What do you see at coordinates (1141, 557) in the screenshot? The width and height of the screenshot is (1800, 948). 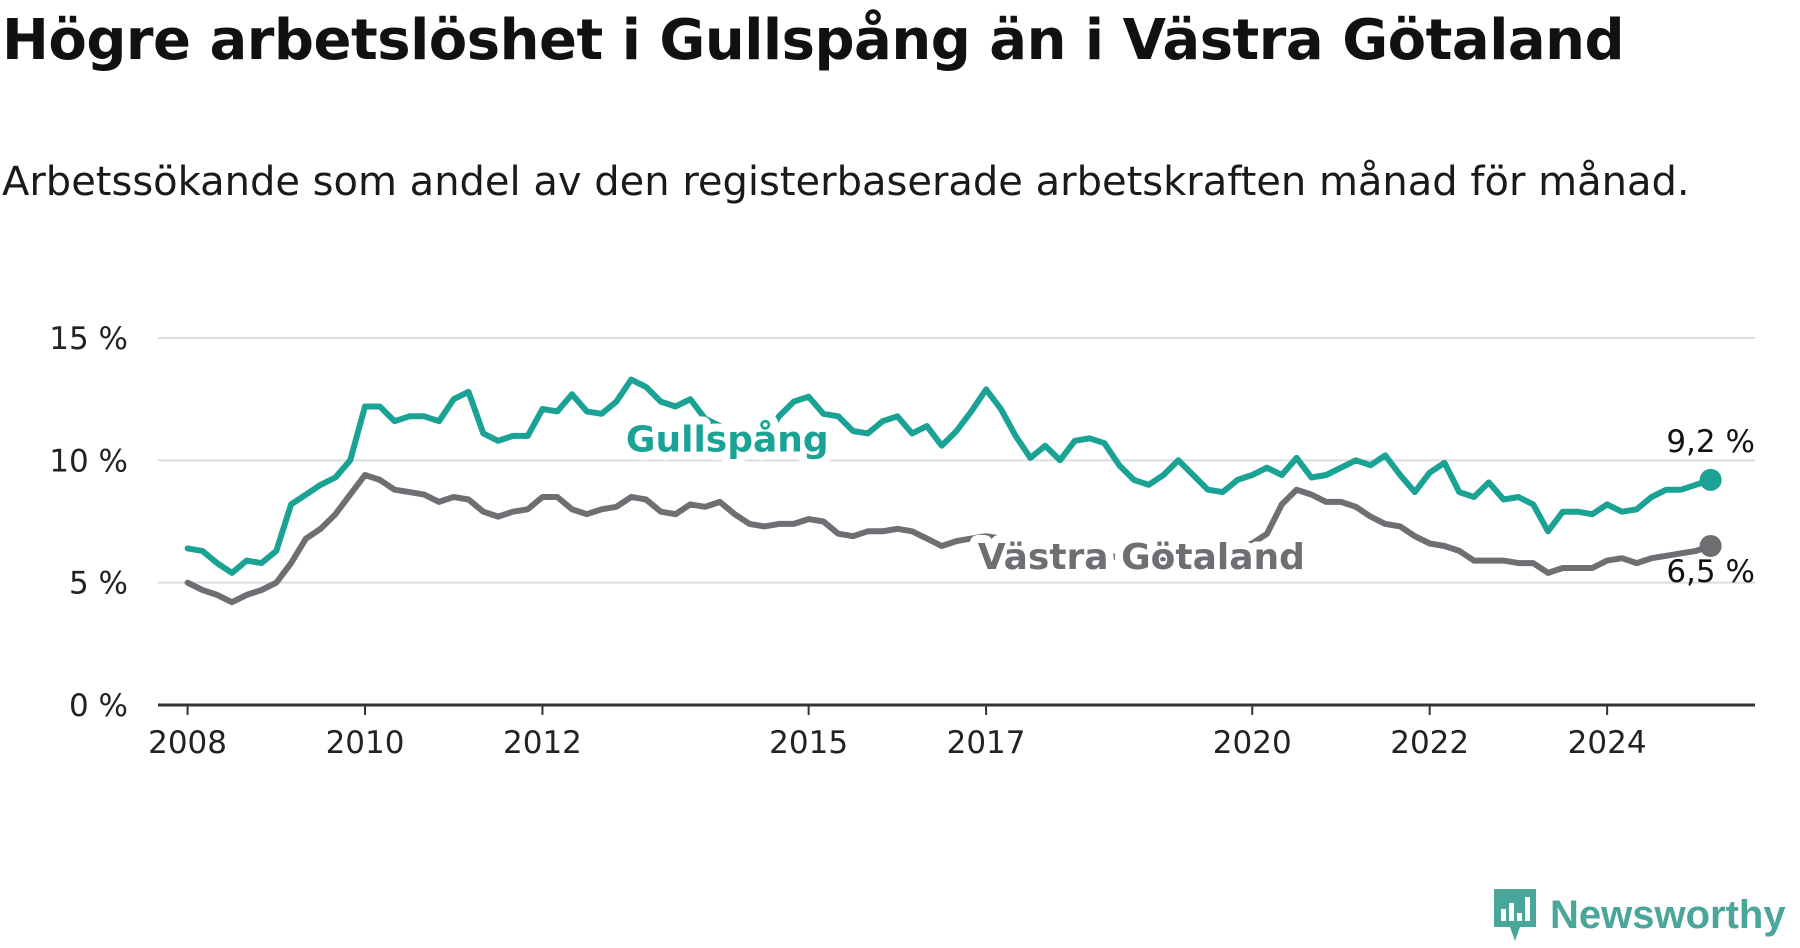 I see `series-name-label: Västra Götaland` at bounding box center [1141, 557].